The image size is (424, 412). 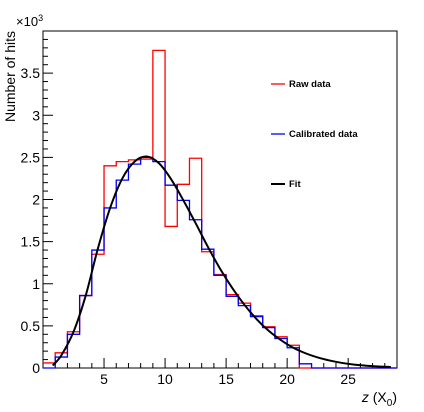 What do you see at coordinates (31, 242) in the screenshot?
I see `y-tick-label: 1.5` at bounding box center [31, 242].